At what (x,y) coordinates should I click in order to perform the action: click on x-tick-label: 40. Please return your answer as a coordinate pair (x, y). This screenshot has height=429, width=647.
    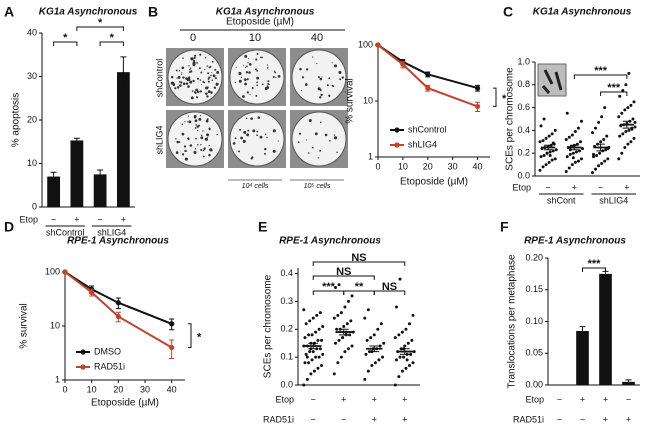
    Looking at the image, I should click on (172, 389).